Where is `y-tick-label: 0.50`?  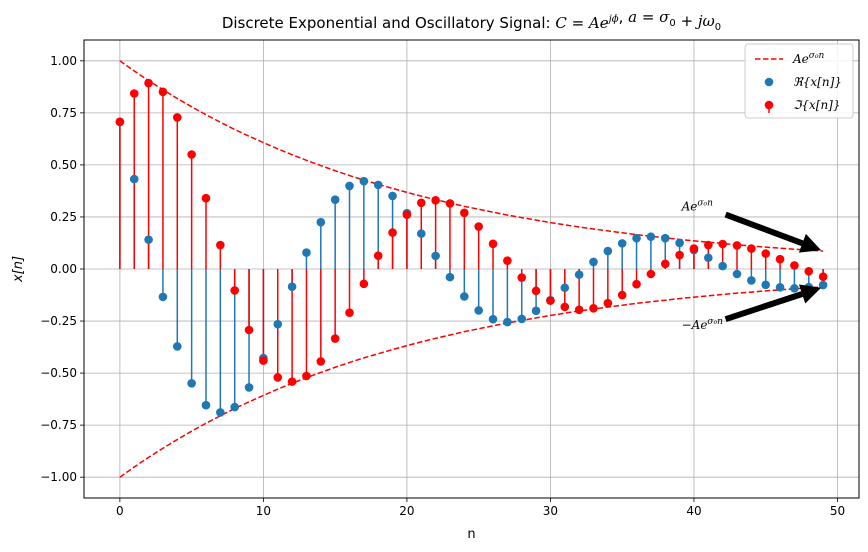
y-tick-label: 0.50 is located at coordinates (63, 165).